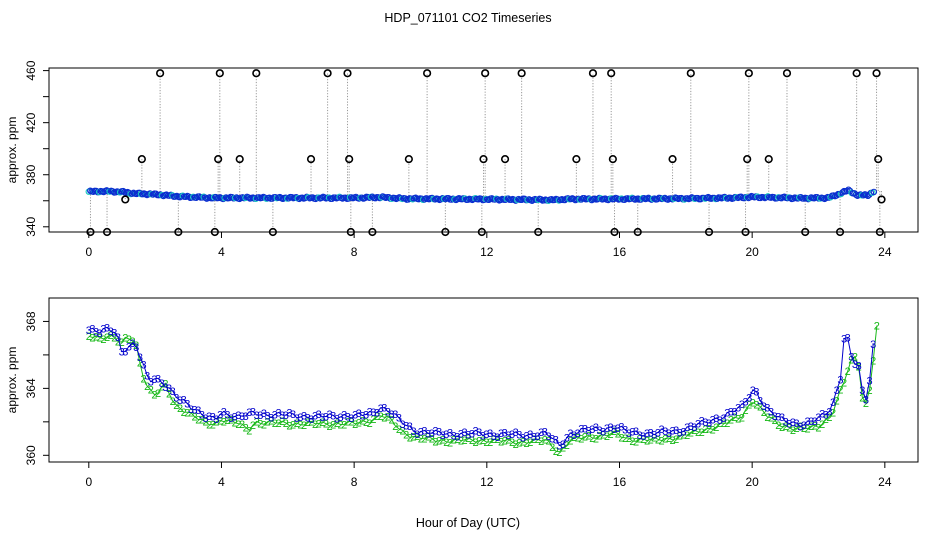  Describe the element at coordinates (487, 482) in the screenshot. I see `x-tick-label: 12` at that location.